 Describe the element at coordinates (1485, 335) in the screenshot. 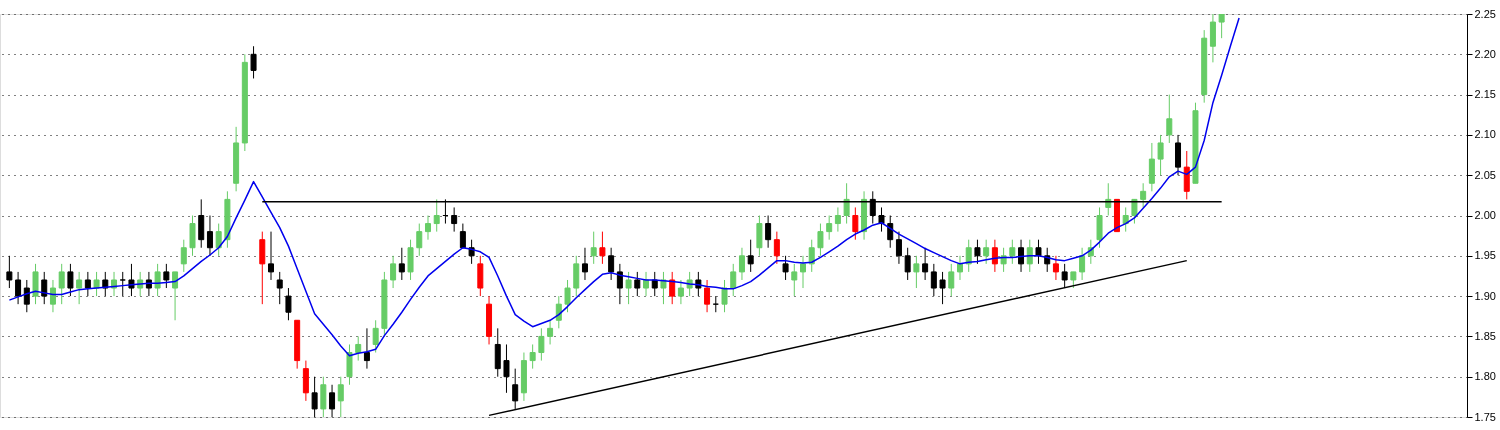

I see `y-tick-label: 1.85` at that location.